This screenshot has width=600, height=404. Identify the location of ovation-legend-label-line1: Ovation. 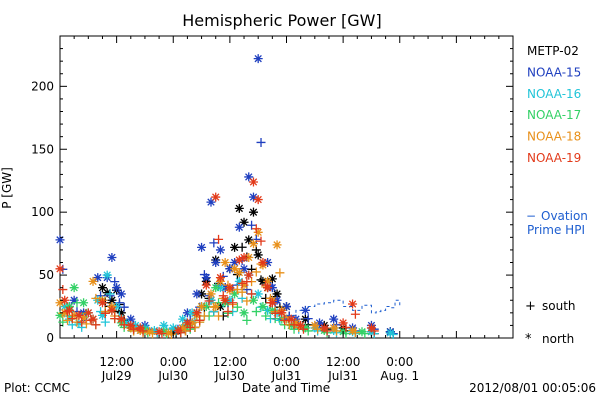
(564, 216).